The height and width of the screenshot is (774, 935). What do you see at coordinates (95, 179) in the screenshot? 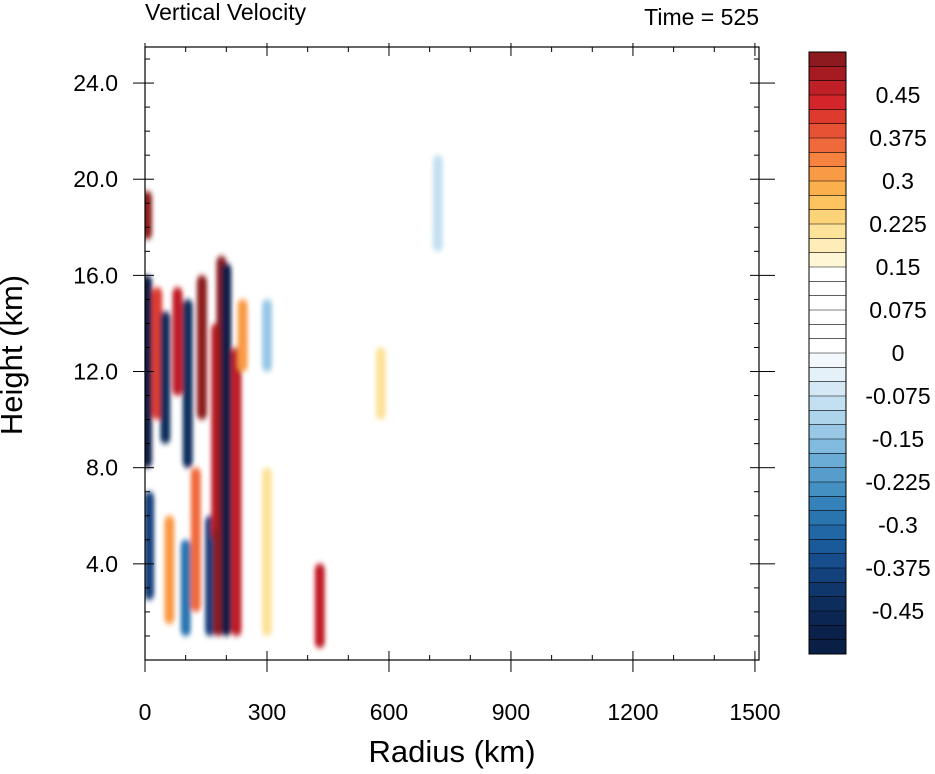
I see `y-tick-label: 20.0` at bounding box center [95, 179].